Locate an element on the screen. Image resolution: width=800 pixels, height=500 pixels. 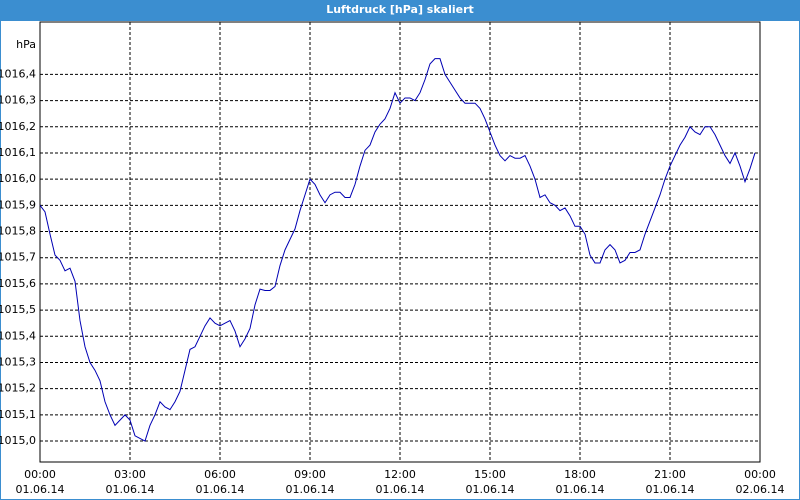
y-tick-label: 1015,5 is located at coordinates (18, 309).